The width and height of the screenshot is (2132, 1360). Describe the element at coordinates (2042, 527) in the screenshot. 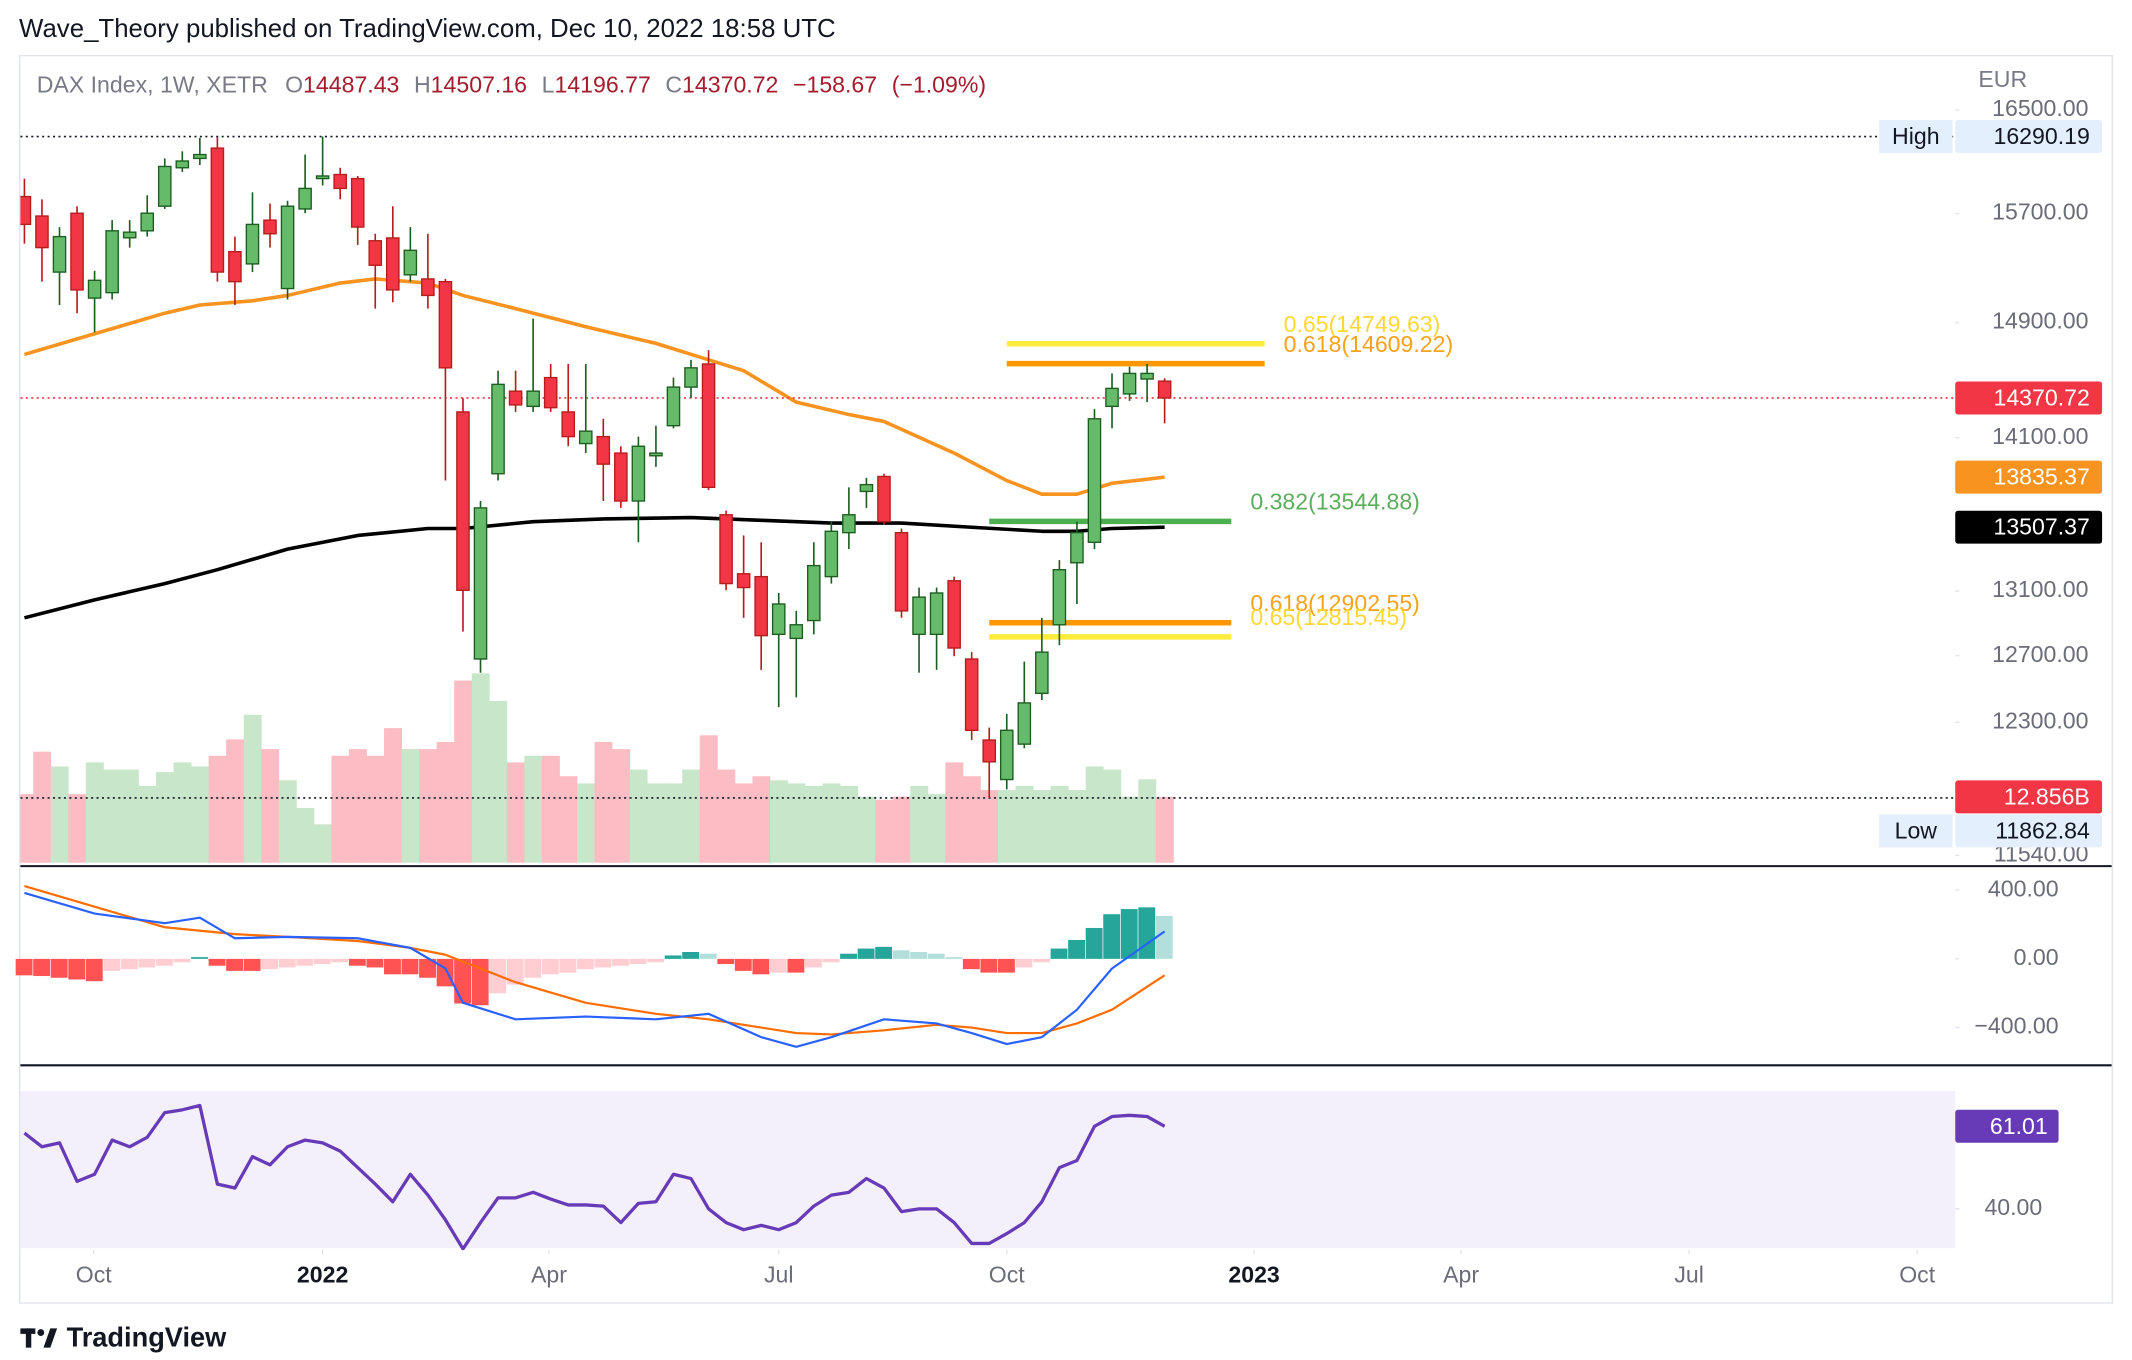

I see `price-badge-label: 13507.37` at that location.